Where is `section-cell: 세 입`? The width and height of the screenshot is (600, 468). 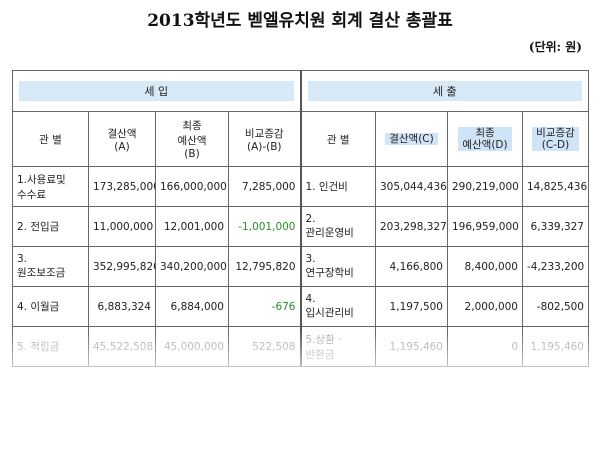
section-cell: 세 입 is located at coordinates (156, 91).